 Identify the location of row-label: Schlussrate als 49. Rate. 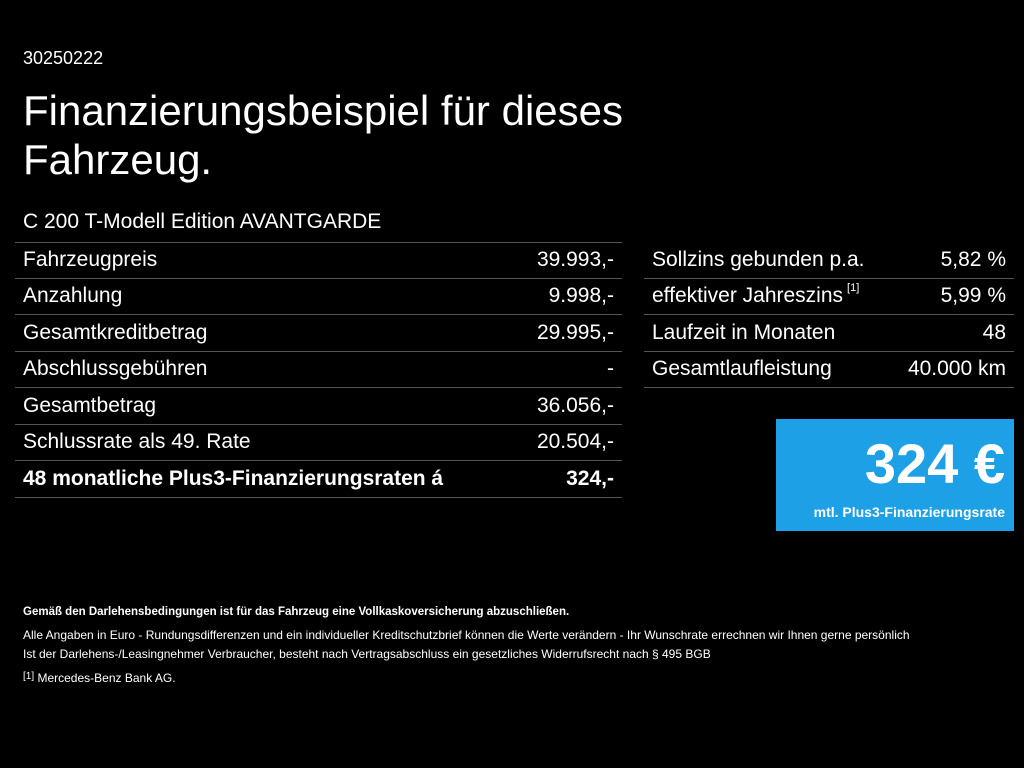
(137, 442).